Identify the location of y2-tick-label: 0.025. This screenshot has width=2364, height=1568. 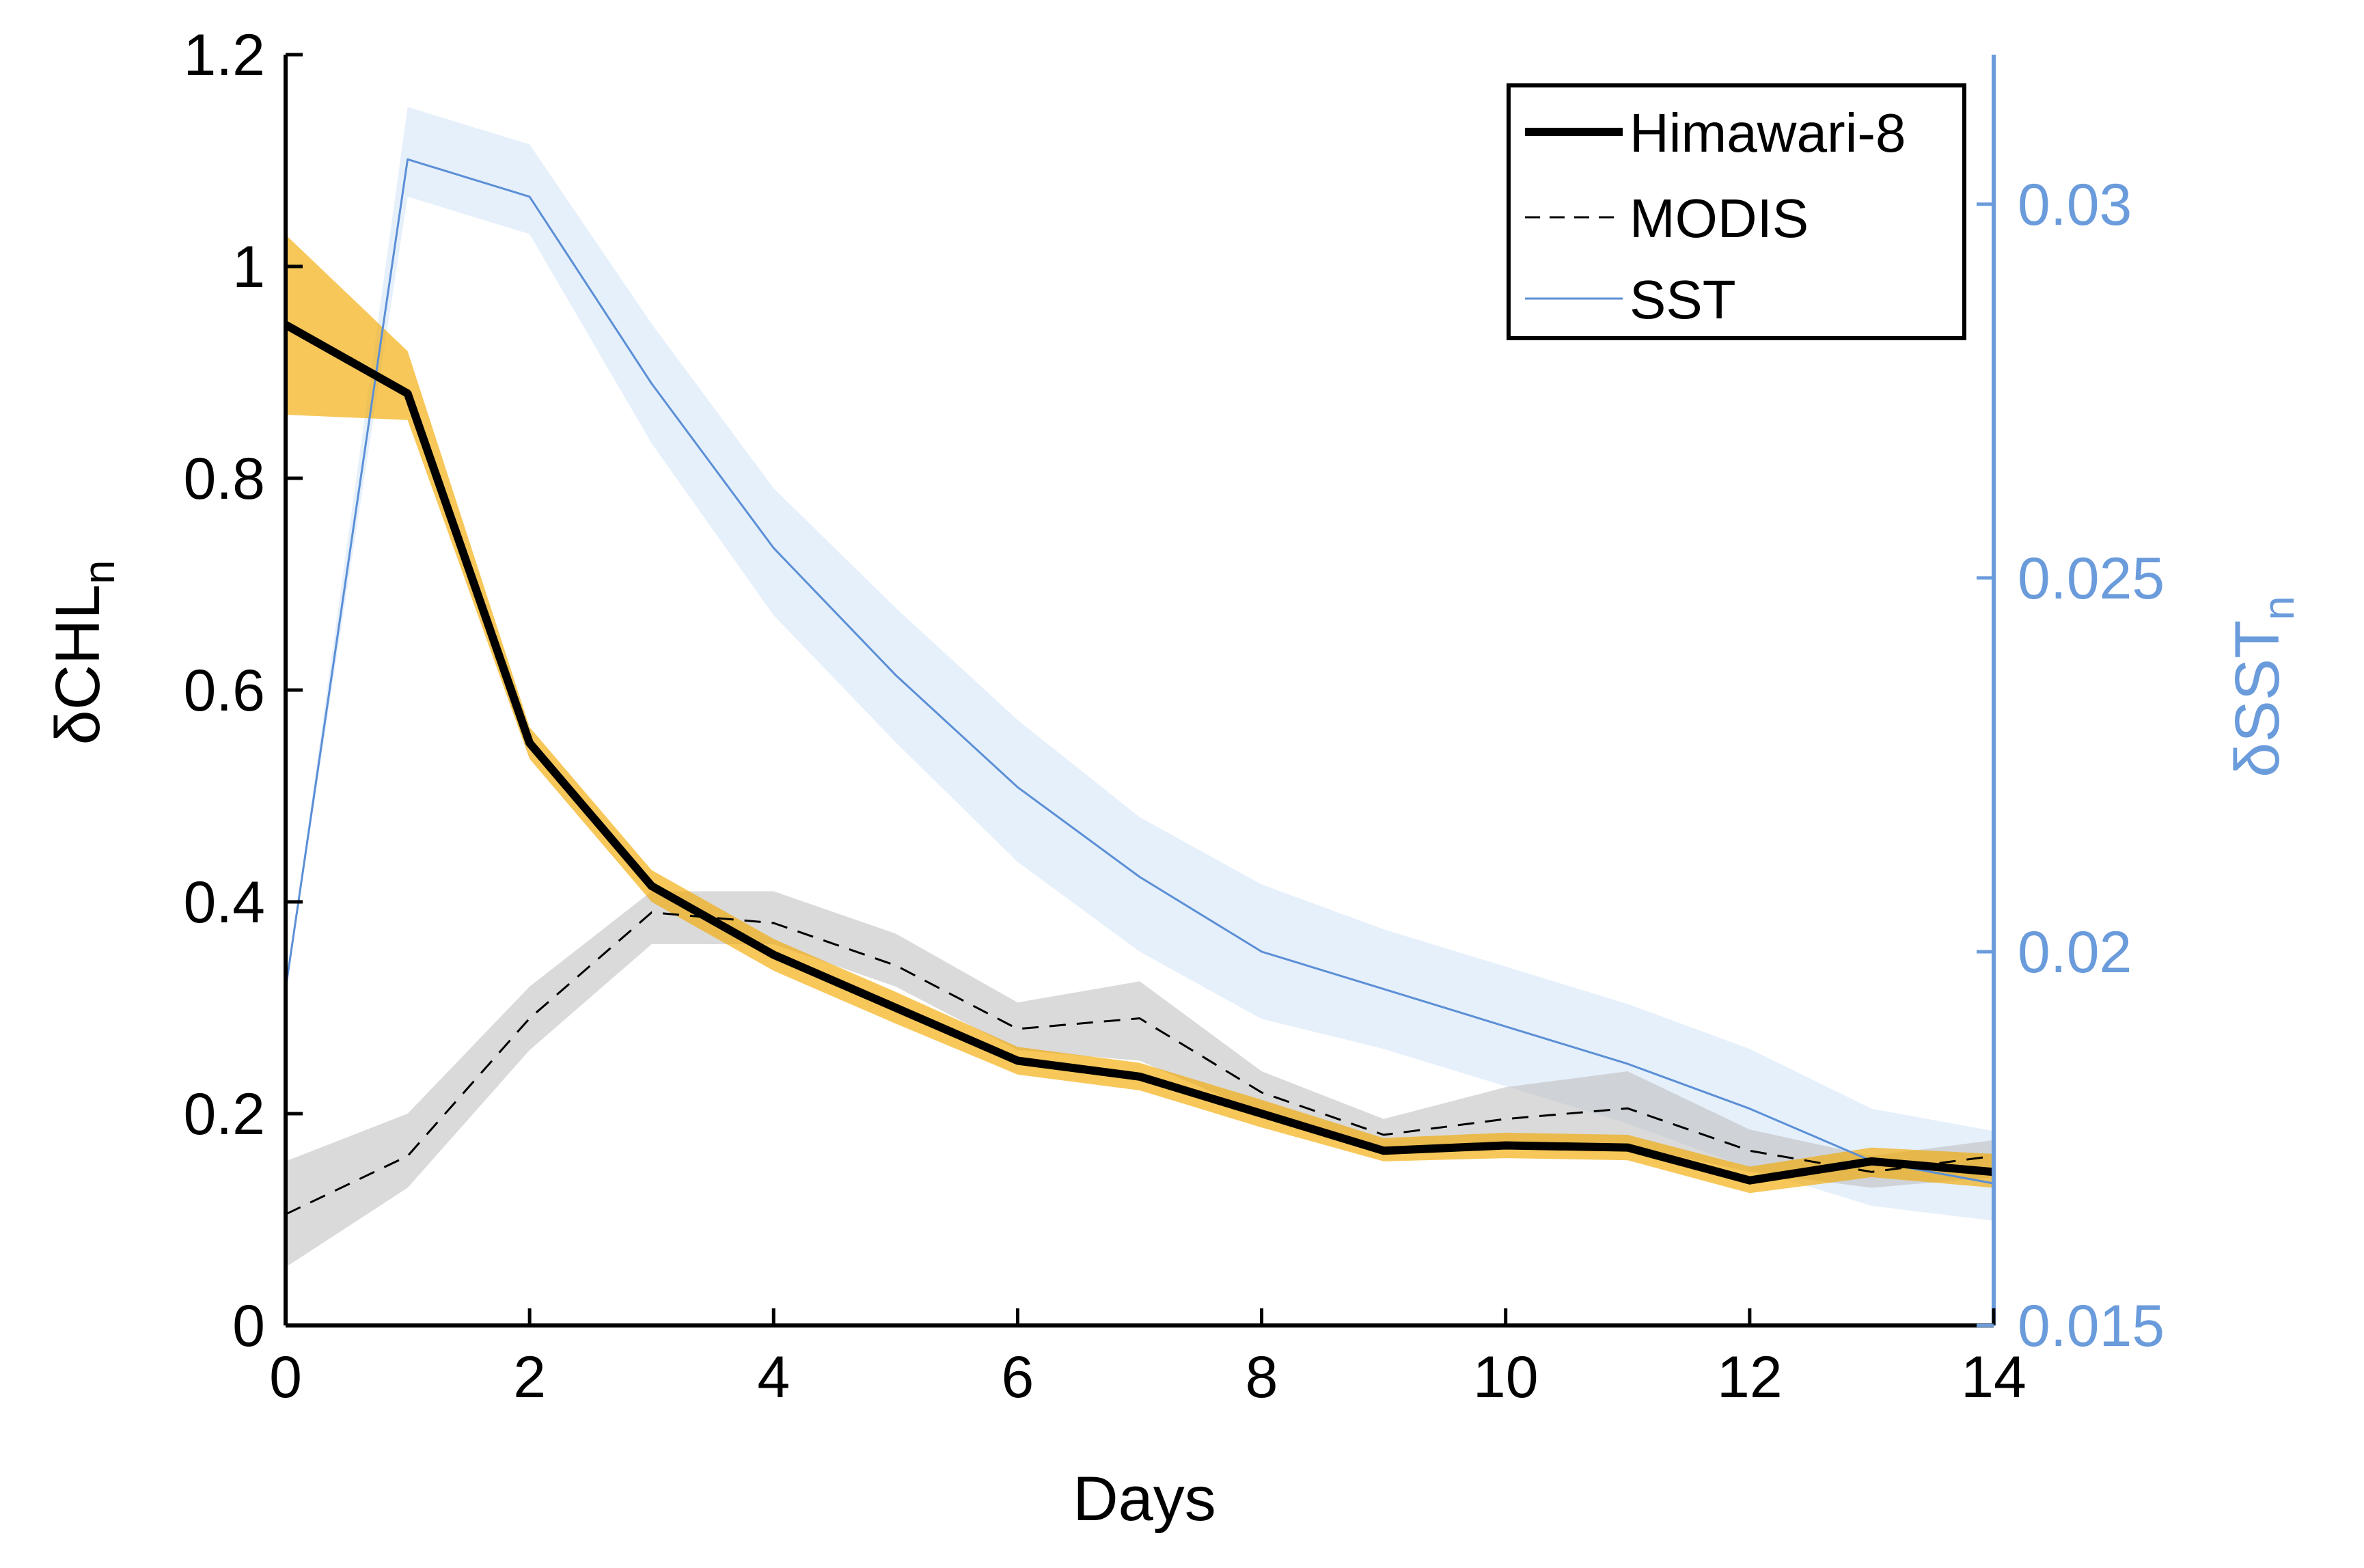
(2091, 579).